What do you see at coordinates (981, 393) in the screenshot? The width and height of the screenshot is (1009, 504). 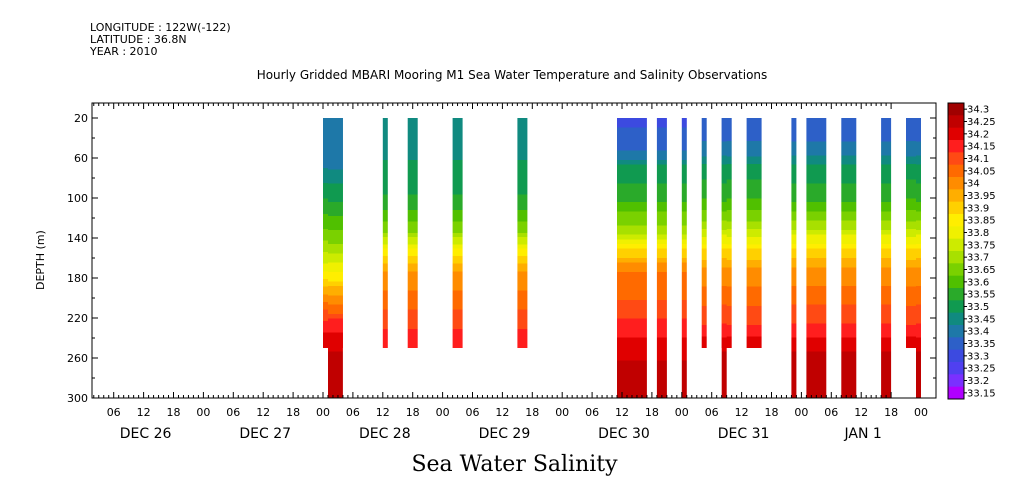 I see `colorbar-label: 33.15` at bounding box center [981, 393].